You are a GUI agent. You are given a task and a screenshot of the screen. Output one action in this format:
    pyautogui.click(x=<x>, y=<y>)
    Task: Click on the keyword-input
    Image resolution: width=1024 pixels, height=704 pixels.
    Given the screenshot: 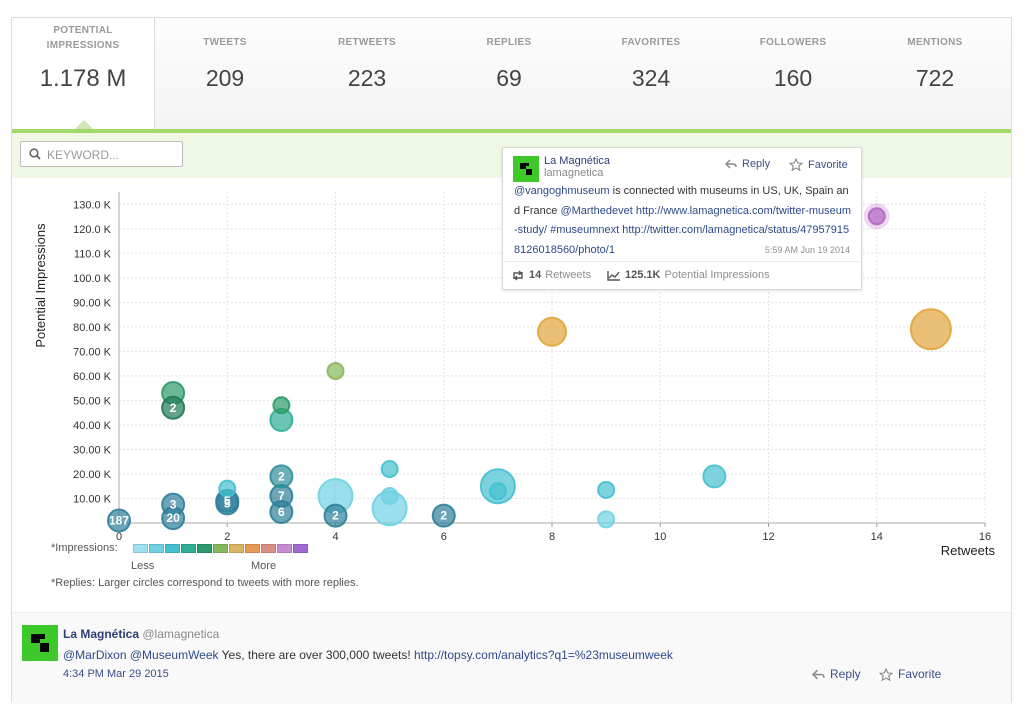 What is the action you would take?
    pyautogui.click(x=113, y=155)
    